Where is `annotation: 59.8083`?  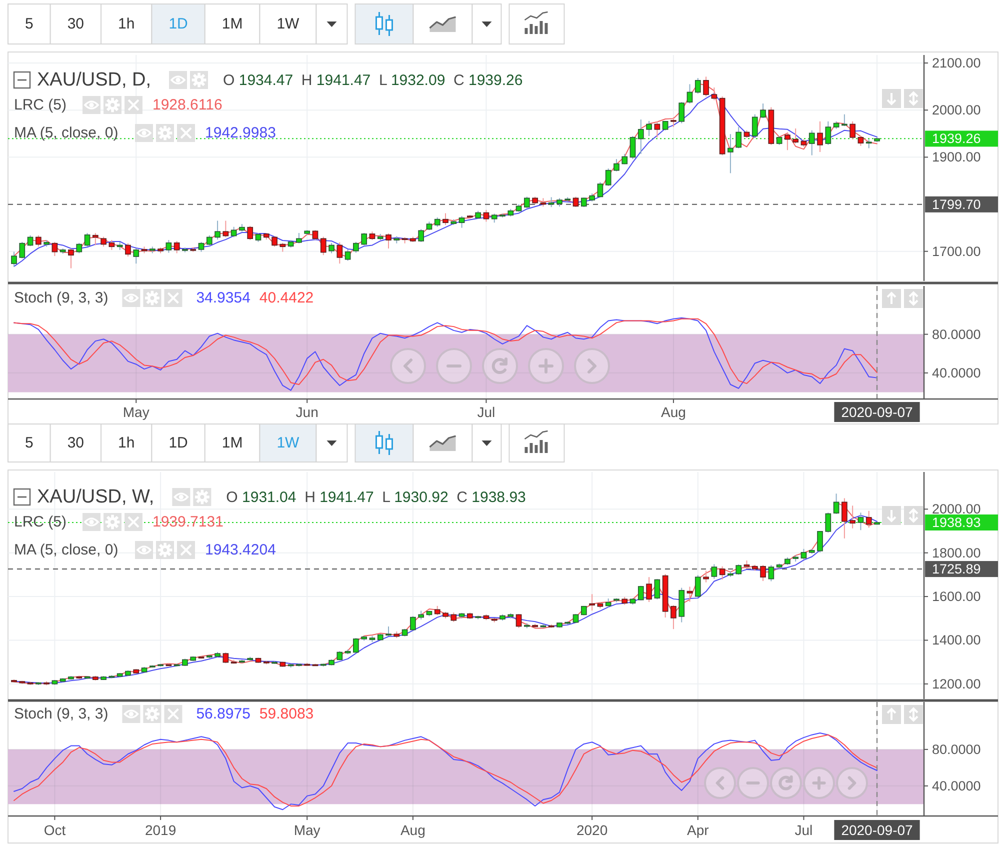 annotation: 59.8083 is located at coordinates (286, 714).